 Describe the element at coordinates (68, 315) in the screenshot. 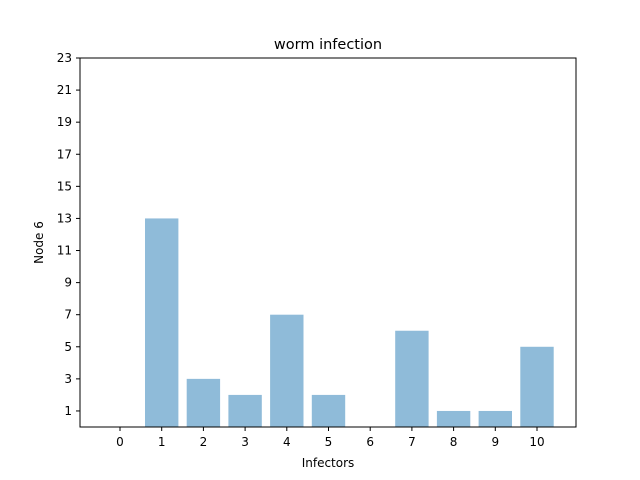

I see `y-tick-label: 7` at that location.